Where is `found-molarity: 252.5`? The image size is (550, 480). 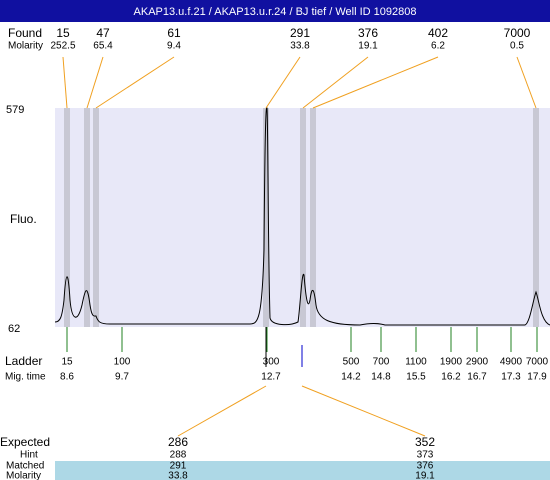
found-molarity: 252.5 is located at coordinates (62, 46).